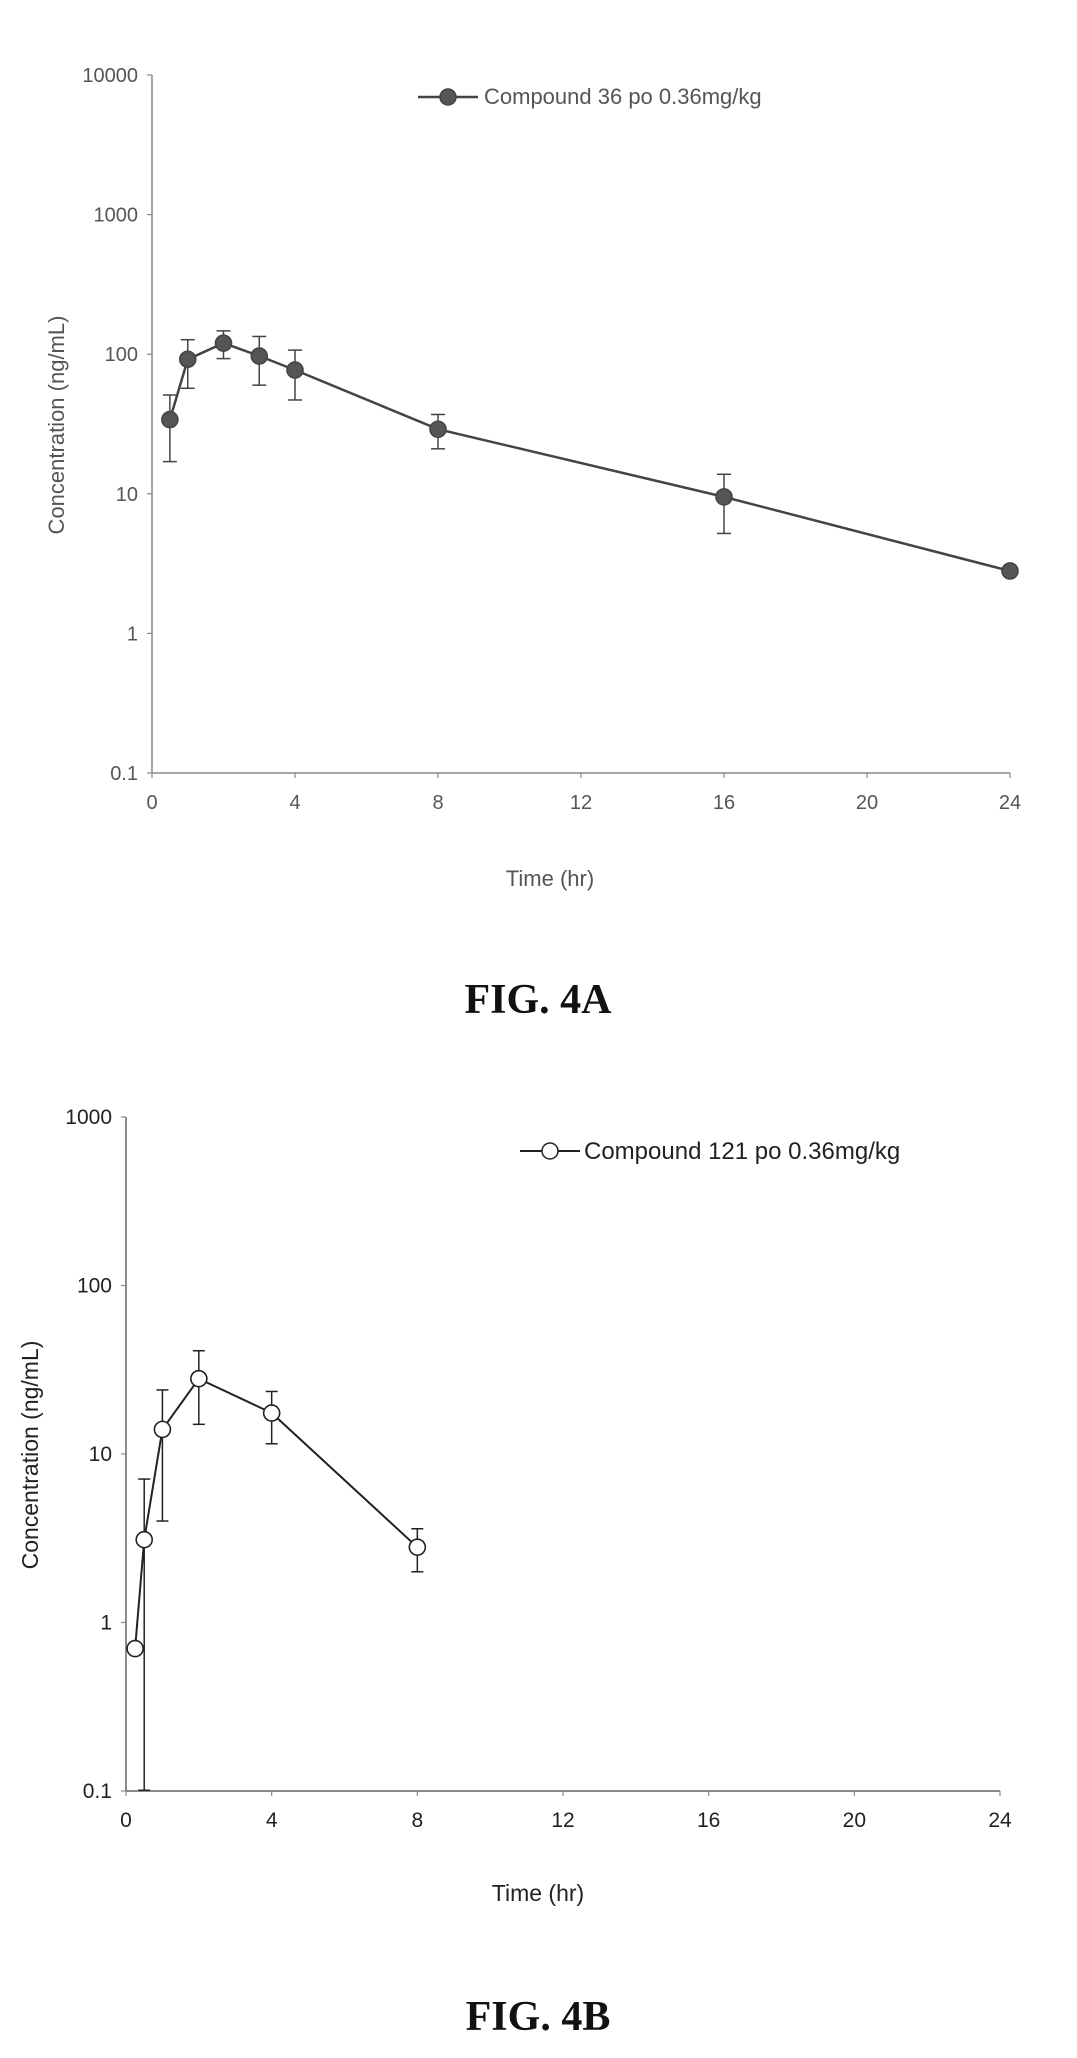 This screenshot has height=2058, width=1077. What do you see at coordinates (539, 1000) in the screenshot?
I see `figure-caption: FIG. 4A` at bounding box center [539, 1000].